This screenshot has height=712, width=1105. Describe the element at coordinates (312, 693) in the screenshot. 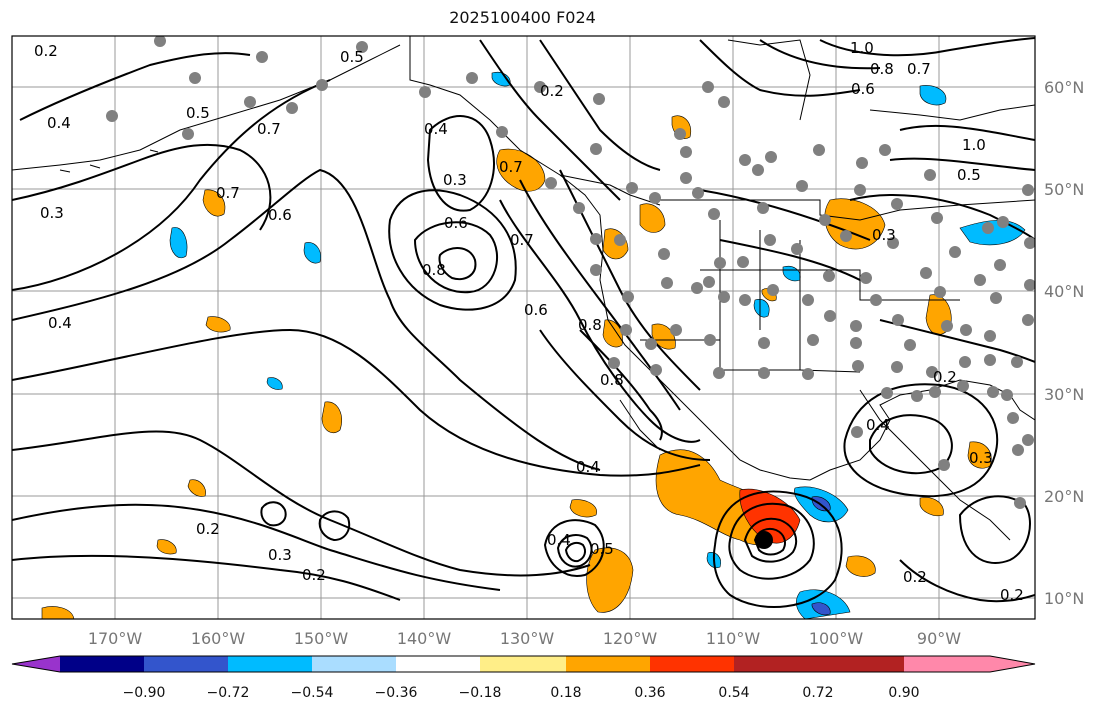

I see `colorbar-tick: −0.54` at that location.